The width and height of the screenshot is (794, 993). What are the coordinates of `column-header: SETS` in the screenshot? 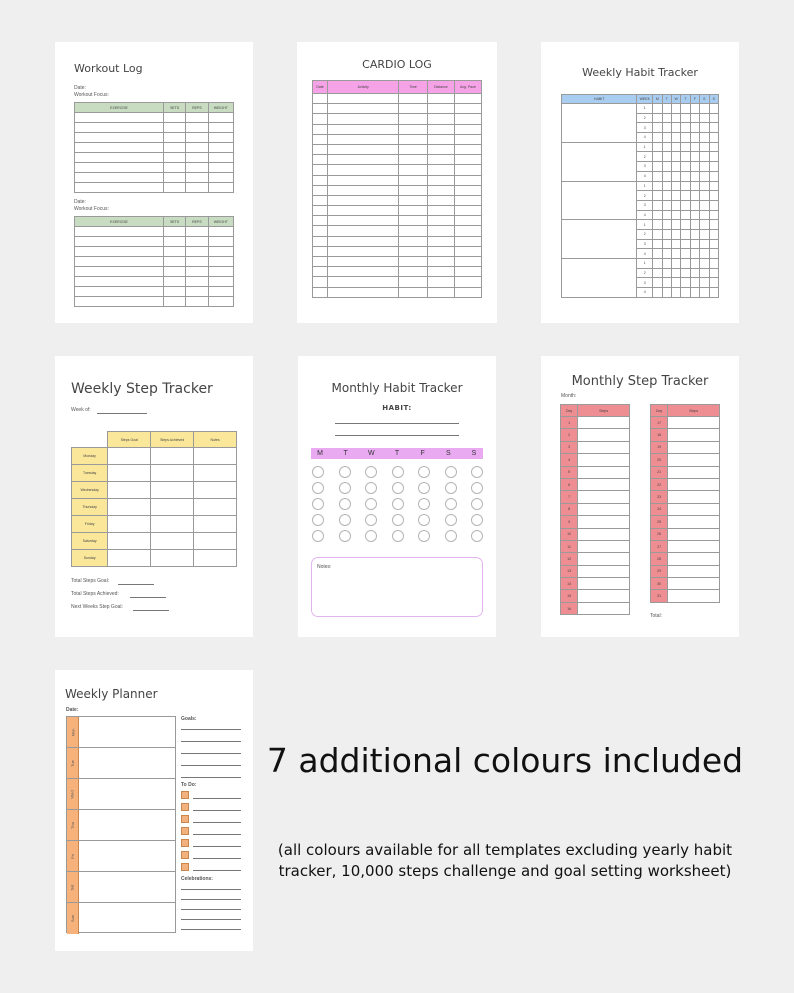 It's located at (175, 221).